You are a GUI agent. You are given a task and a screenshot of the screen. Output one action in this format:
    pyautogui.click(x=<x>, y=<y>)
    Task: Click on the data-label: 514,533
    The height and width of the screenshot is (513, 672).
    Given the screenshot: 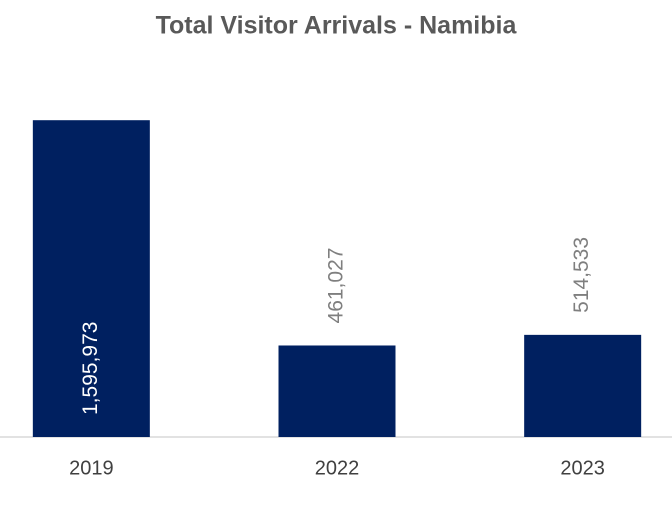 What is the action you would take?
    pyautogui.click(x=581, y=275)
    